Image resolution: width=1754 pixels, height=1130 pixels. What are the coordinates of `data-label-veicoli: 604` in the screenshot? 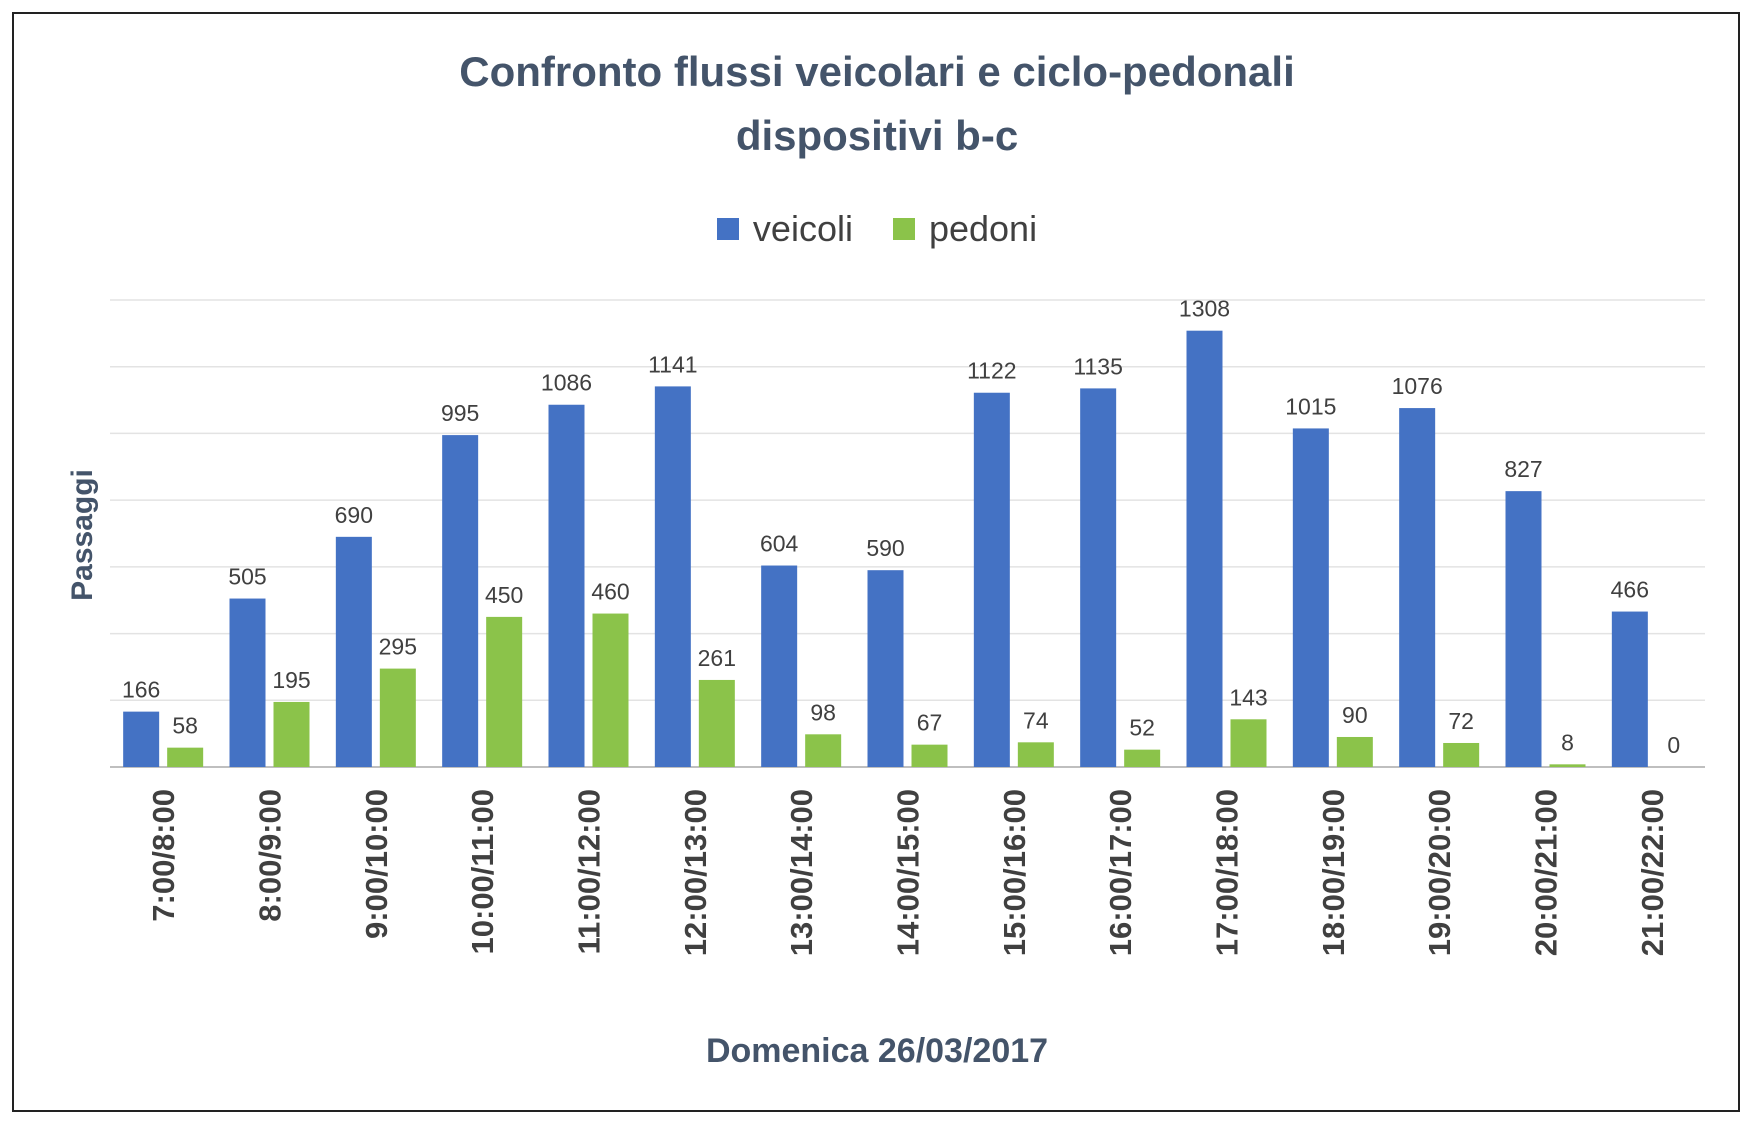 It's located at (779, 544).